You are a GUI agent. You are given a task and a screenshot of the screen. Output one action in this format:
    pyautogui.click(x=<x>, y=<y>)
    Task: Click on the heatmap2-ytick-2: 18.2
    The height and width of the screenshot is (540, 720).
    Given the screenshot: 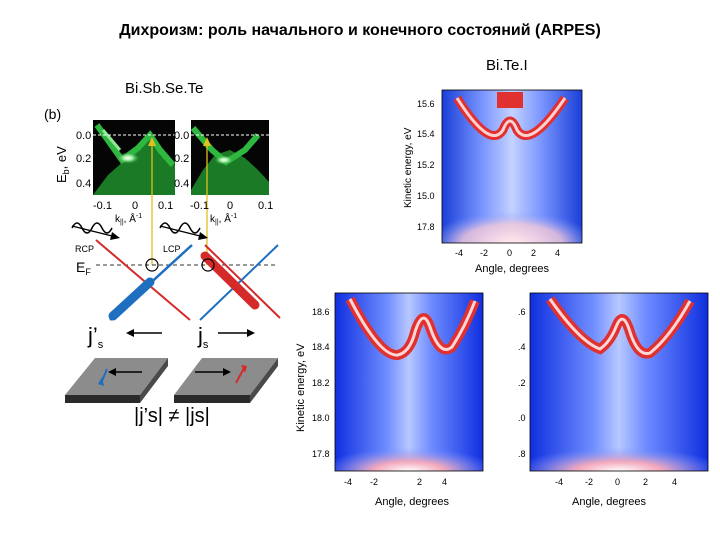 What is the action you would take?
    pyautogui.click(x=321, y=383)
    